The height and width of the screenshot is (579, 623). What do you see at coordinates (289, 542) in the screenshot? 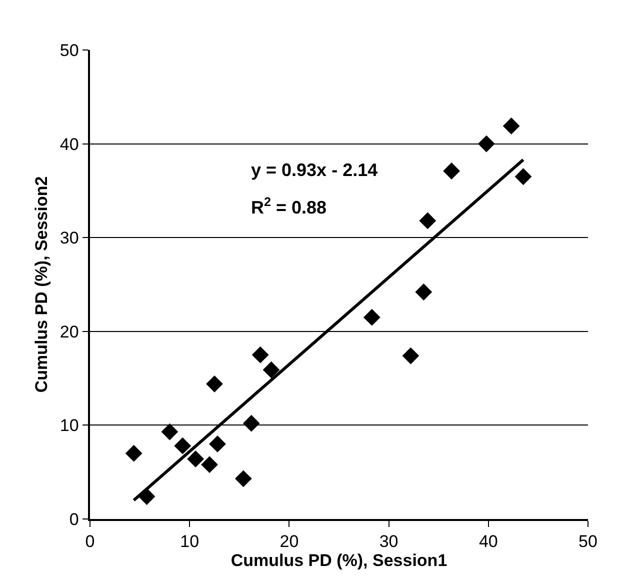
I see `x-tick-label: 20` at bounding box center [289, 542].